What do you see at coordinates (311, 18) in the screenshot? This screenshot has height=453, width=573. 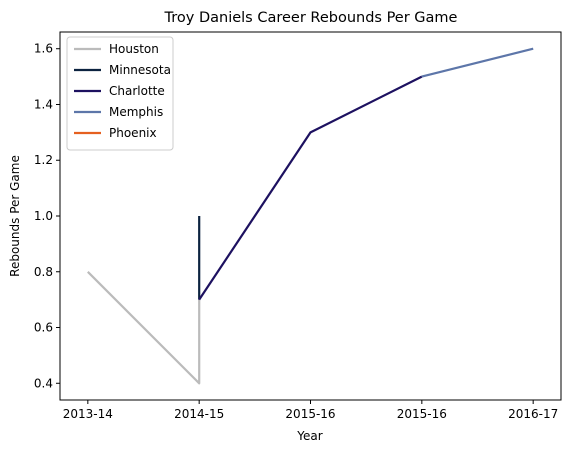 I see `chart-title: Troy Daniels Career Rebounds Per Game` at bounding box center [311, 18].